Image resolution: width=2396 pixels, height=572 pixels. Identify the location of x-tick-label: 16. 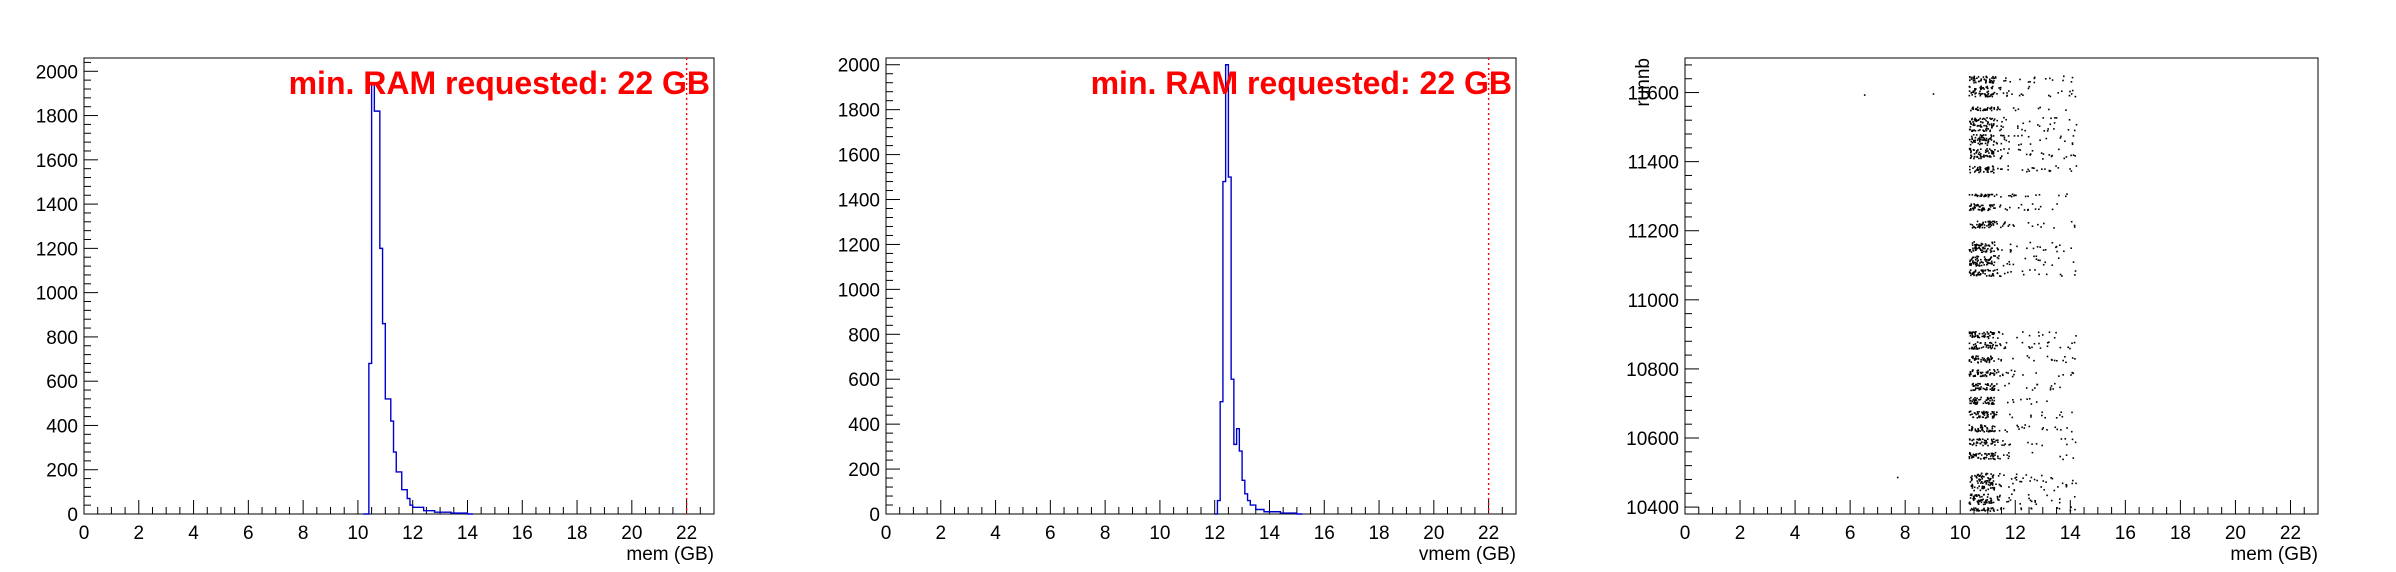
(1324, 533).